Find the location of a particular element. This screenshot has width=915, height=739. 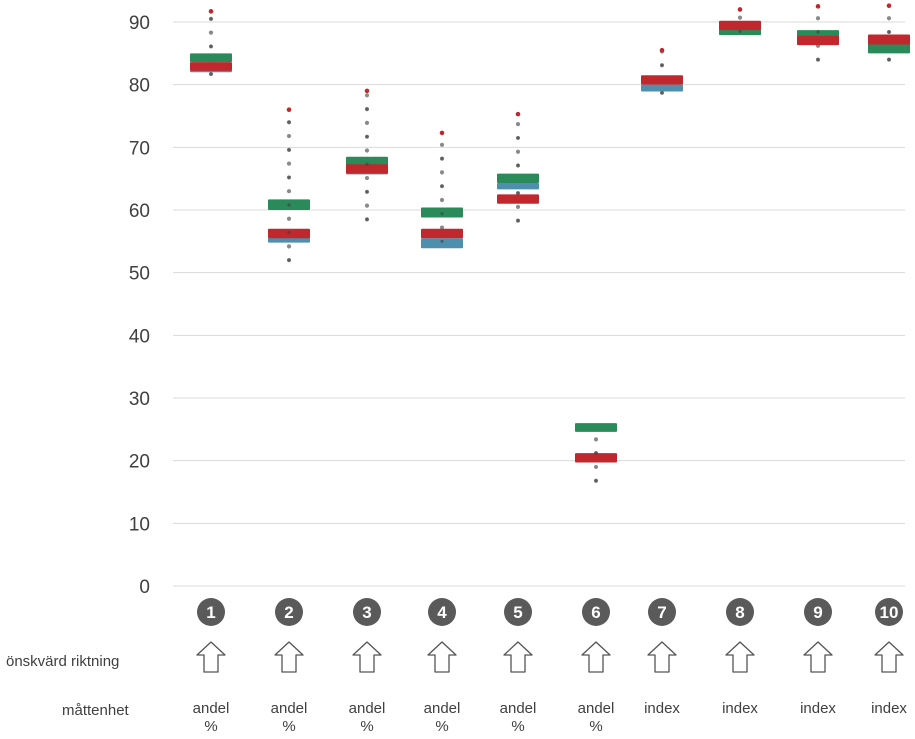

indicator-number: 7 is located at coordinates (661, 612).